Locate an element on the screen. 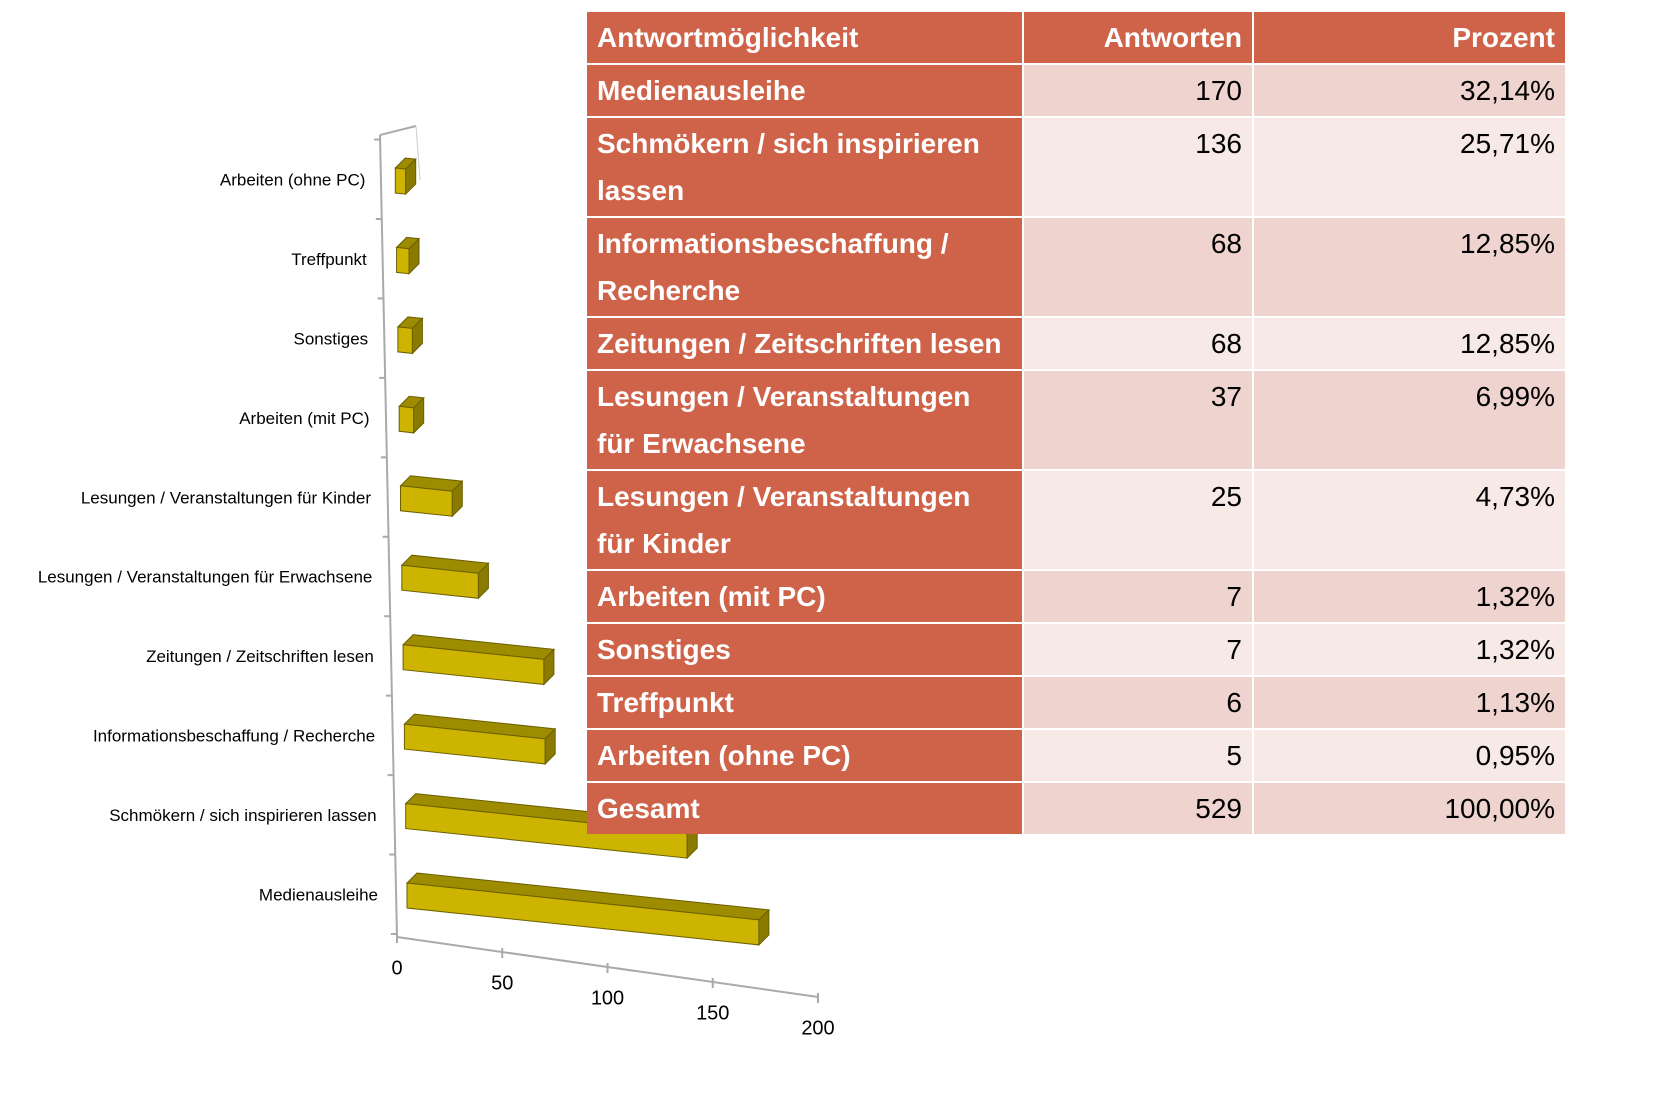  table-row: Arbeiten (ohne PC) 5 0,95% is located at coordinates (1076, 755).